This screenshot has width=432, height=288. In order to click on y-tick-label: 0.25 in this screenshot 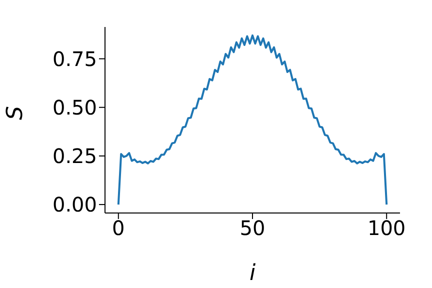, I will do `click(74, 156)`.